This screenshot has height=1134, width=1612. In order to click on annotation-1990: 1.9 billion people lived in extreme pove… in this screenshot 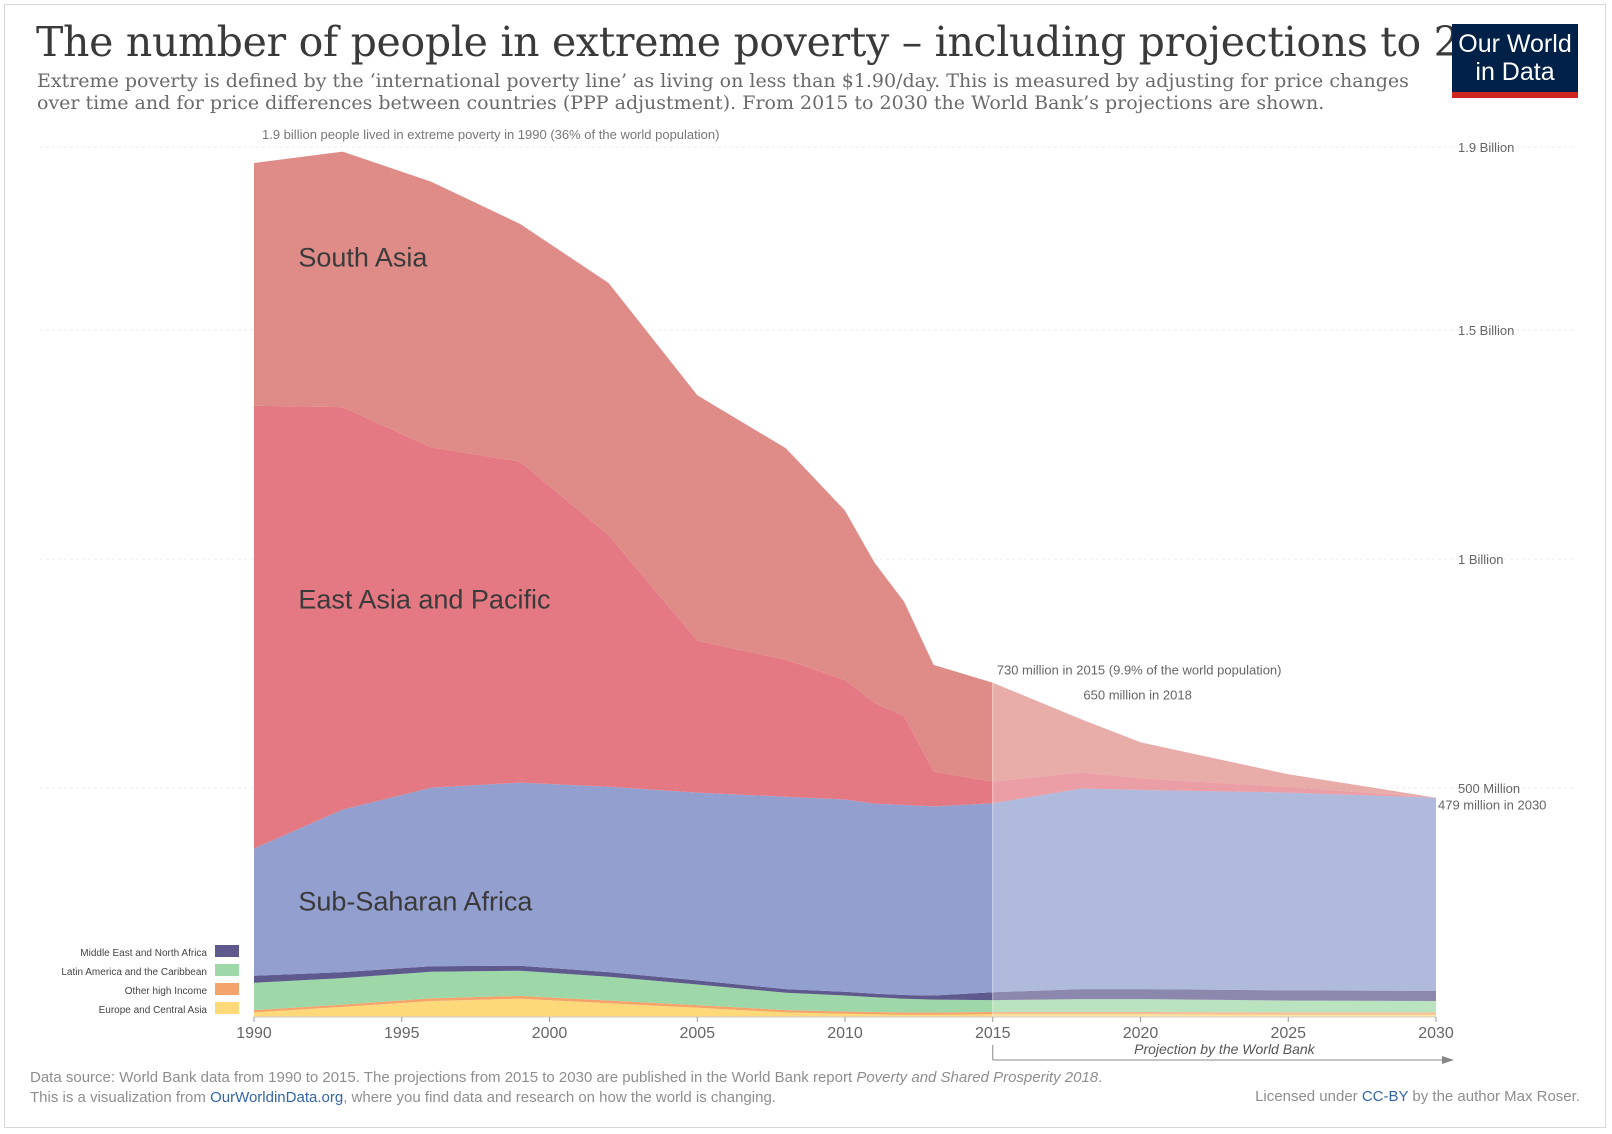, I will do `click(490, 134)`.